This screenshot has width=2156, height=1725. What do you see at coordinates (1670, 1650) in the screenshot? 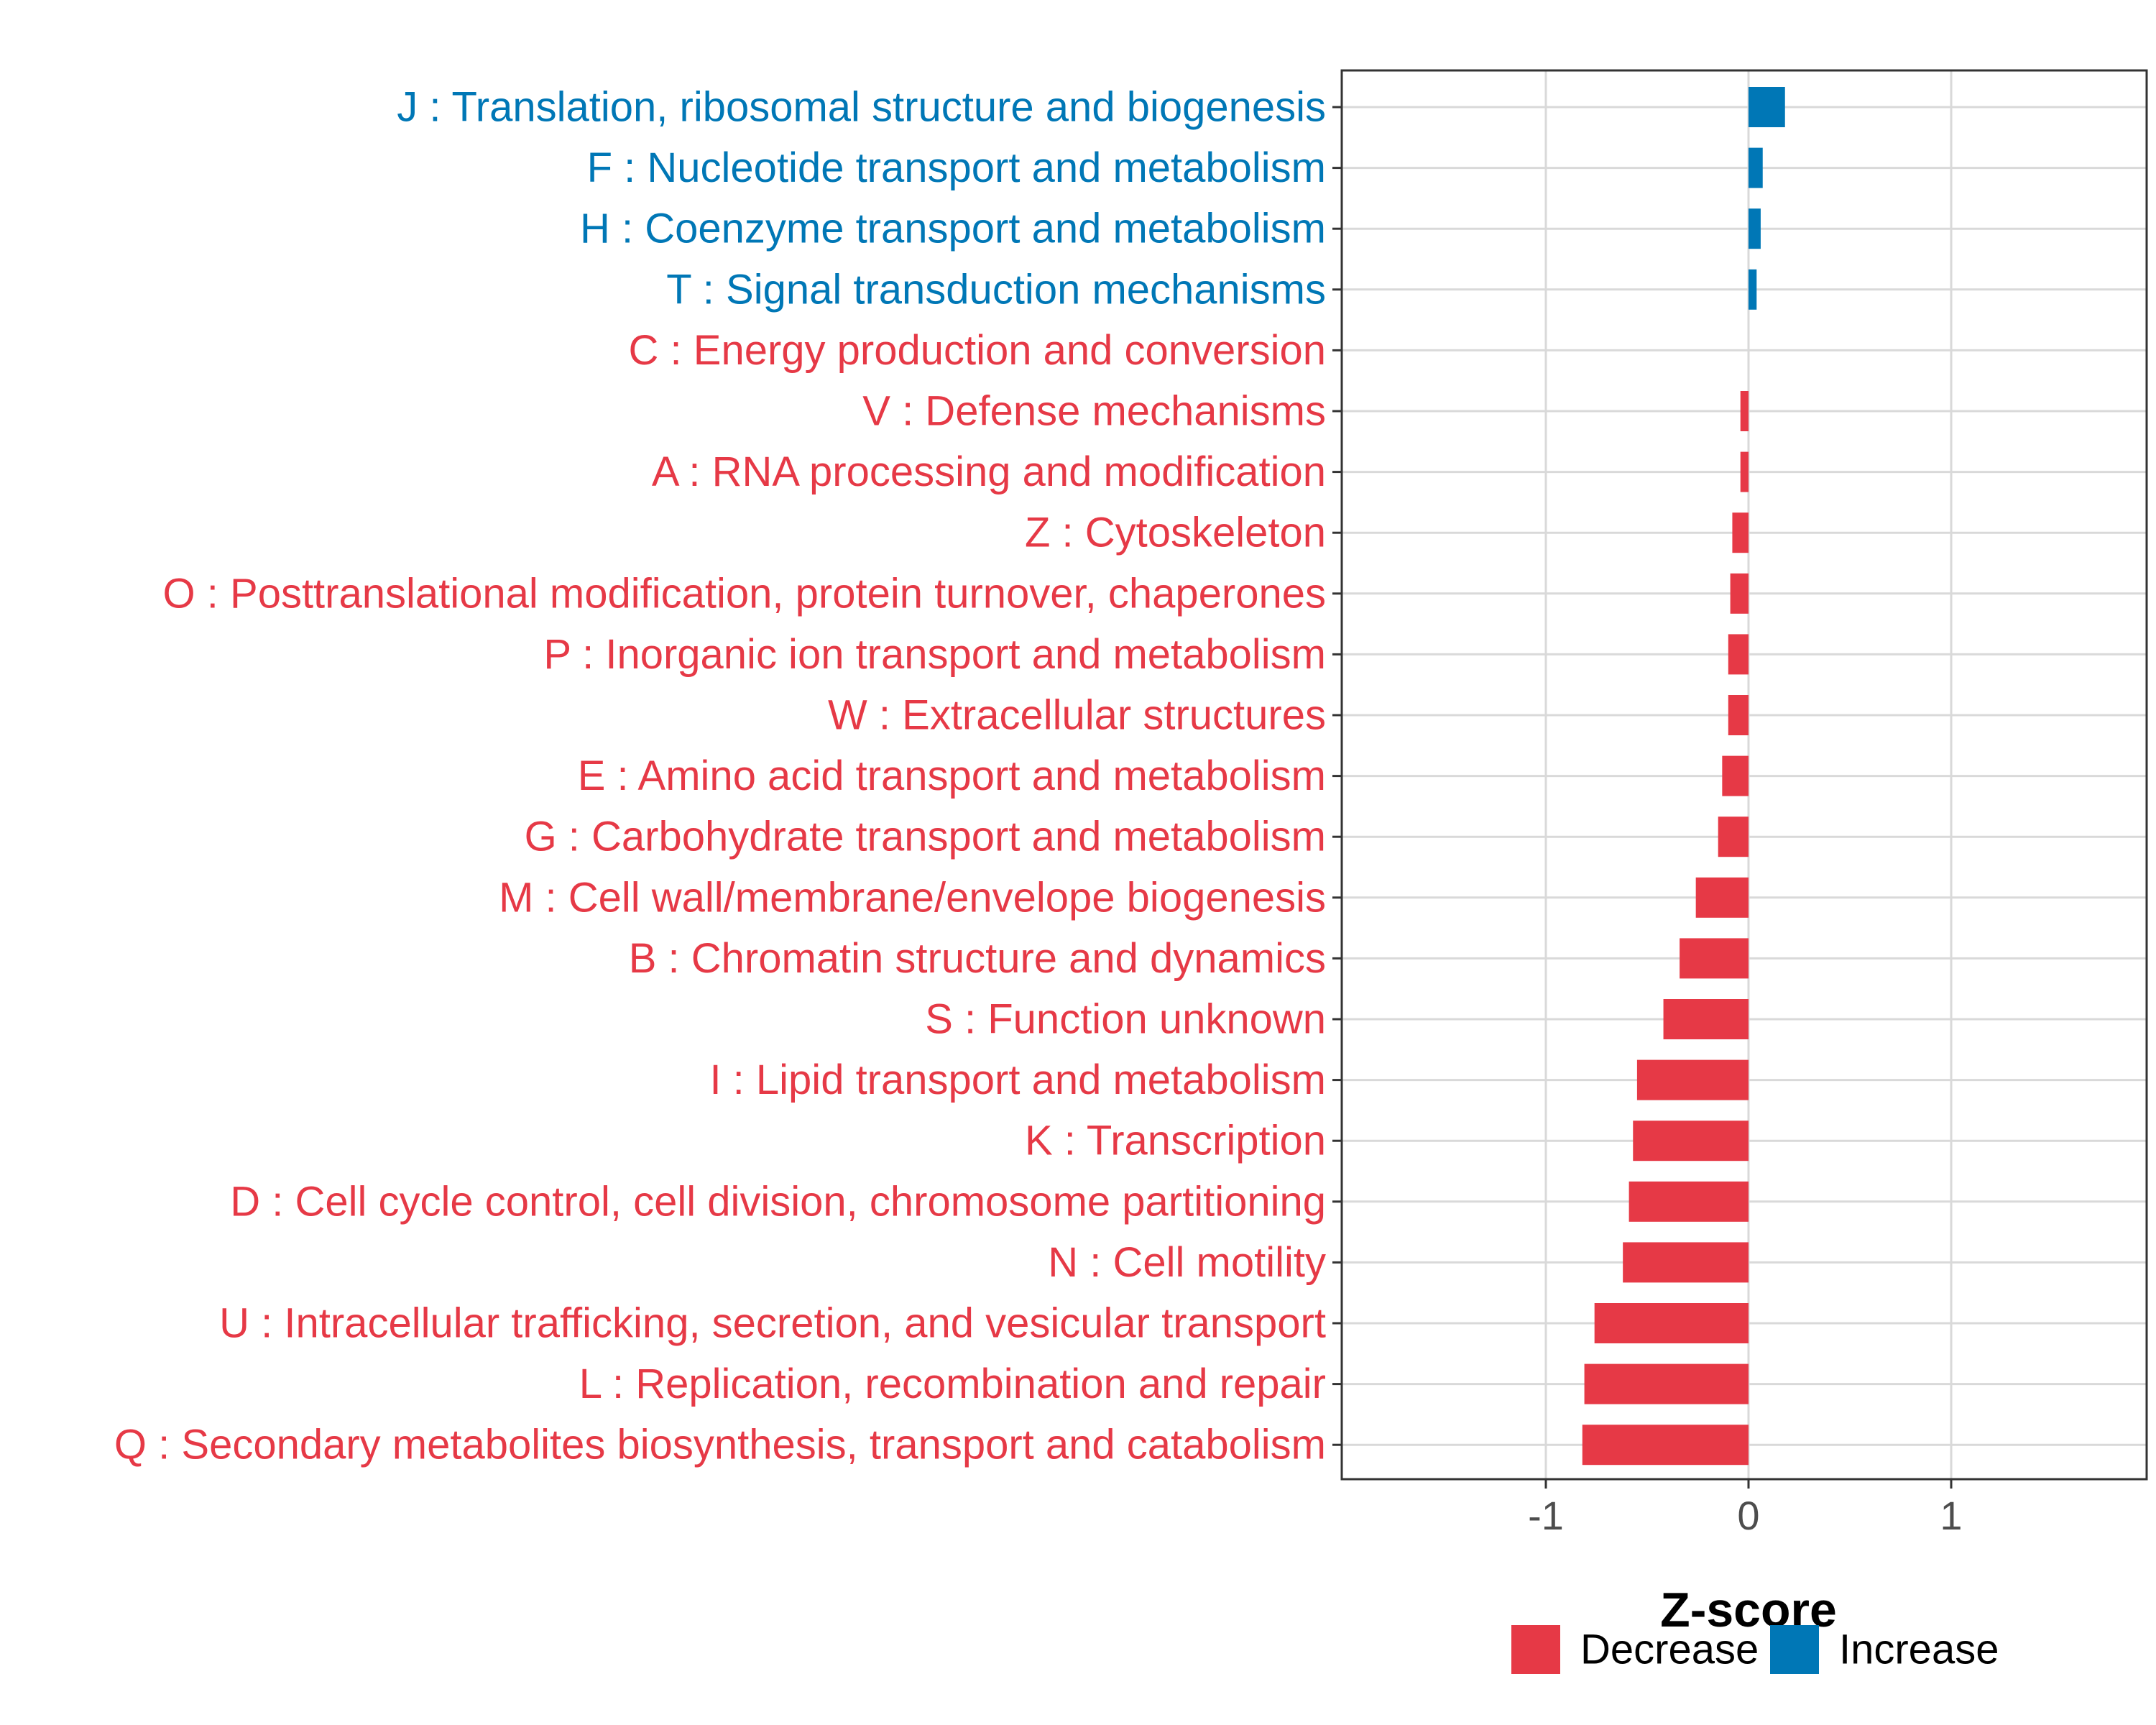
I see `legend-label: Decrease` at bounding box center [1670, 1650].